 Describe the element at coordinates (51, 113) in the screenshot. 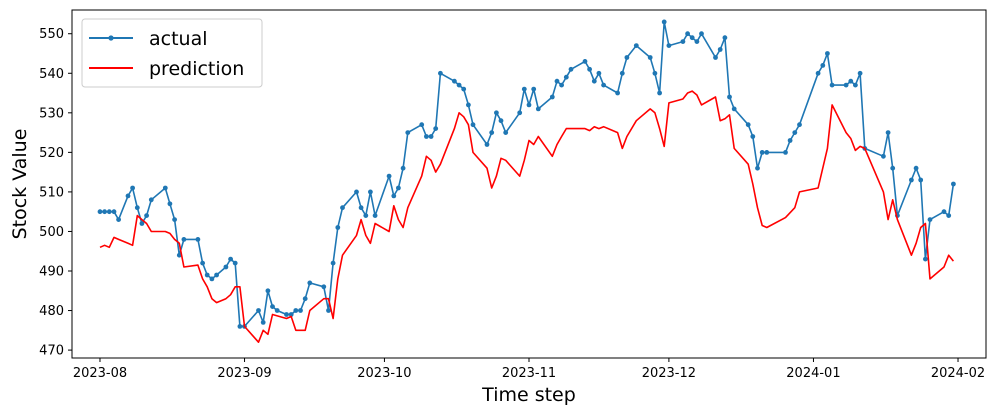

I see `y-tick-label: 530` at that location.